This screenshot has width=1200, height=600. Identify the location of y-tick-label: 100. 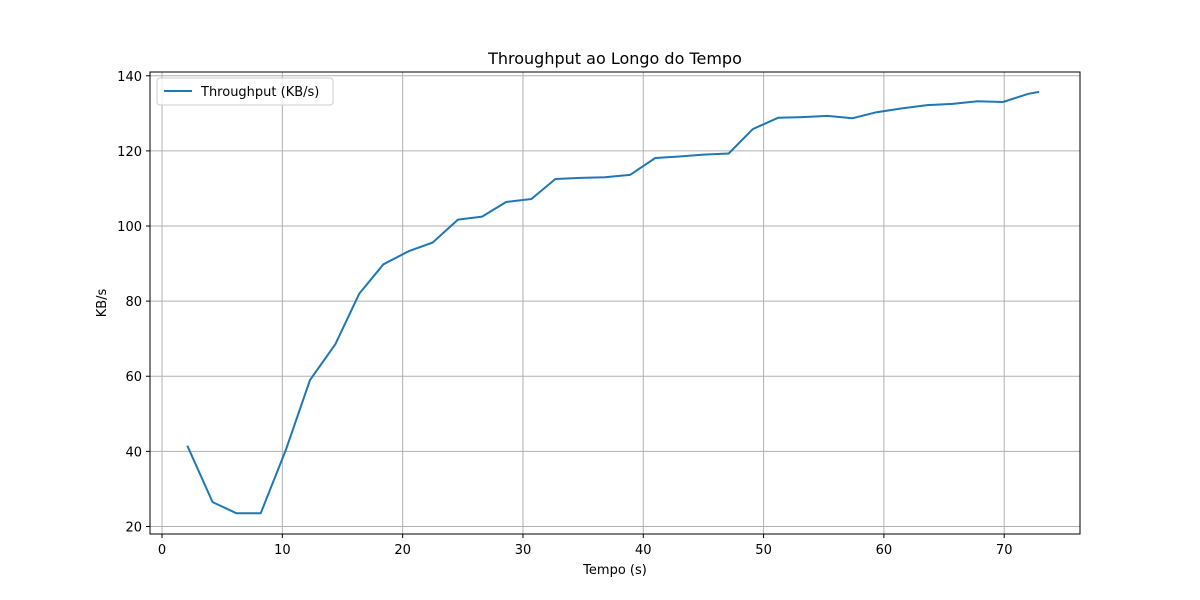
(129, 227).